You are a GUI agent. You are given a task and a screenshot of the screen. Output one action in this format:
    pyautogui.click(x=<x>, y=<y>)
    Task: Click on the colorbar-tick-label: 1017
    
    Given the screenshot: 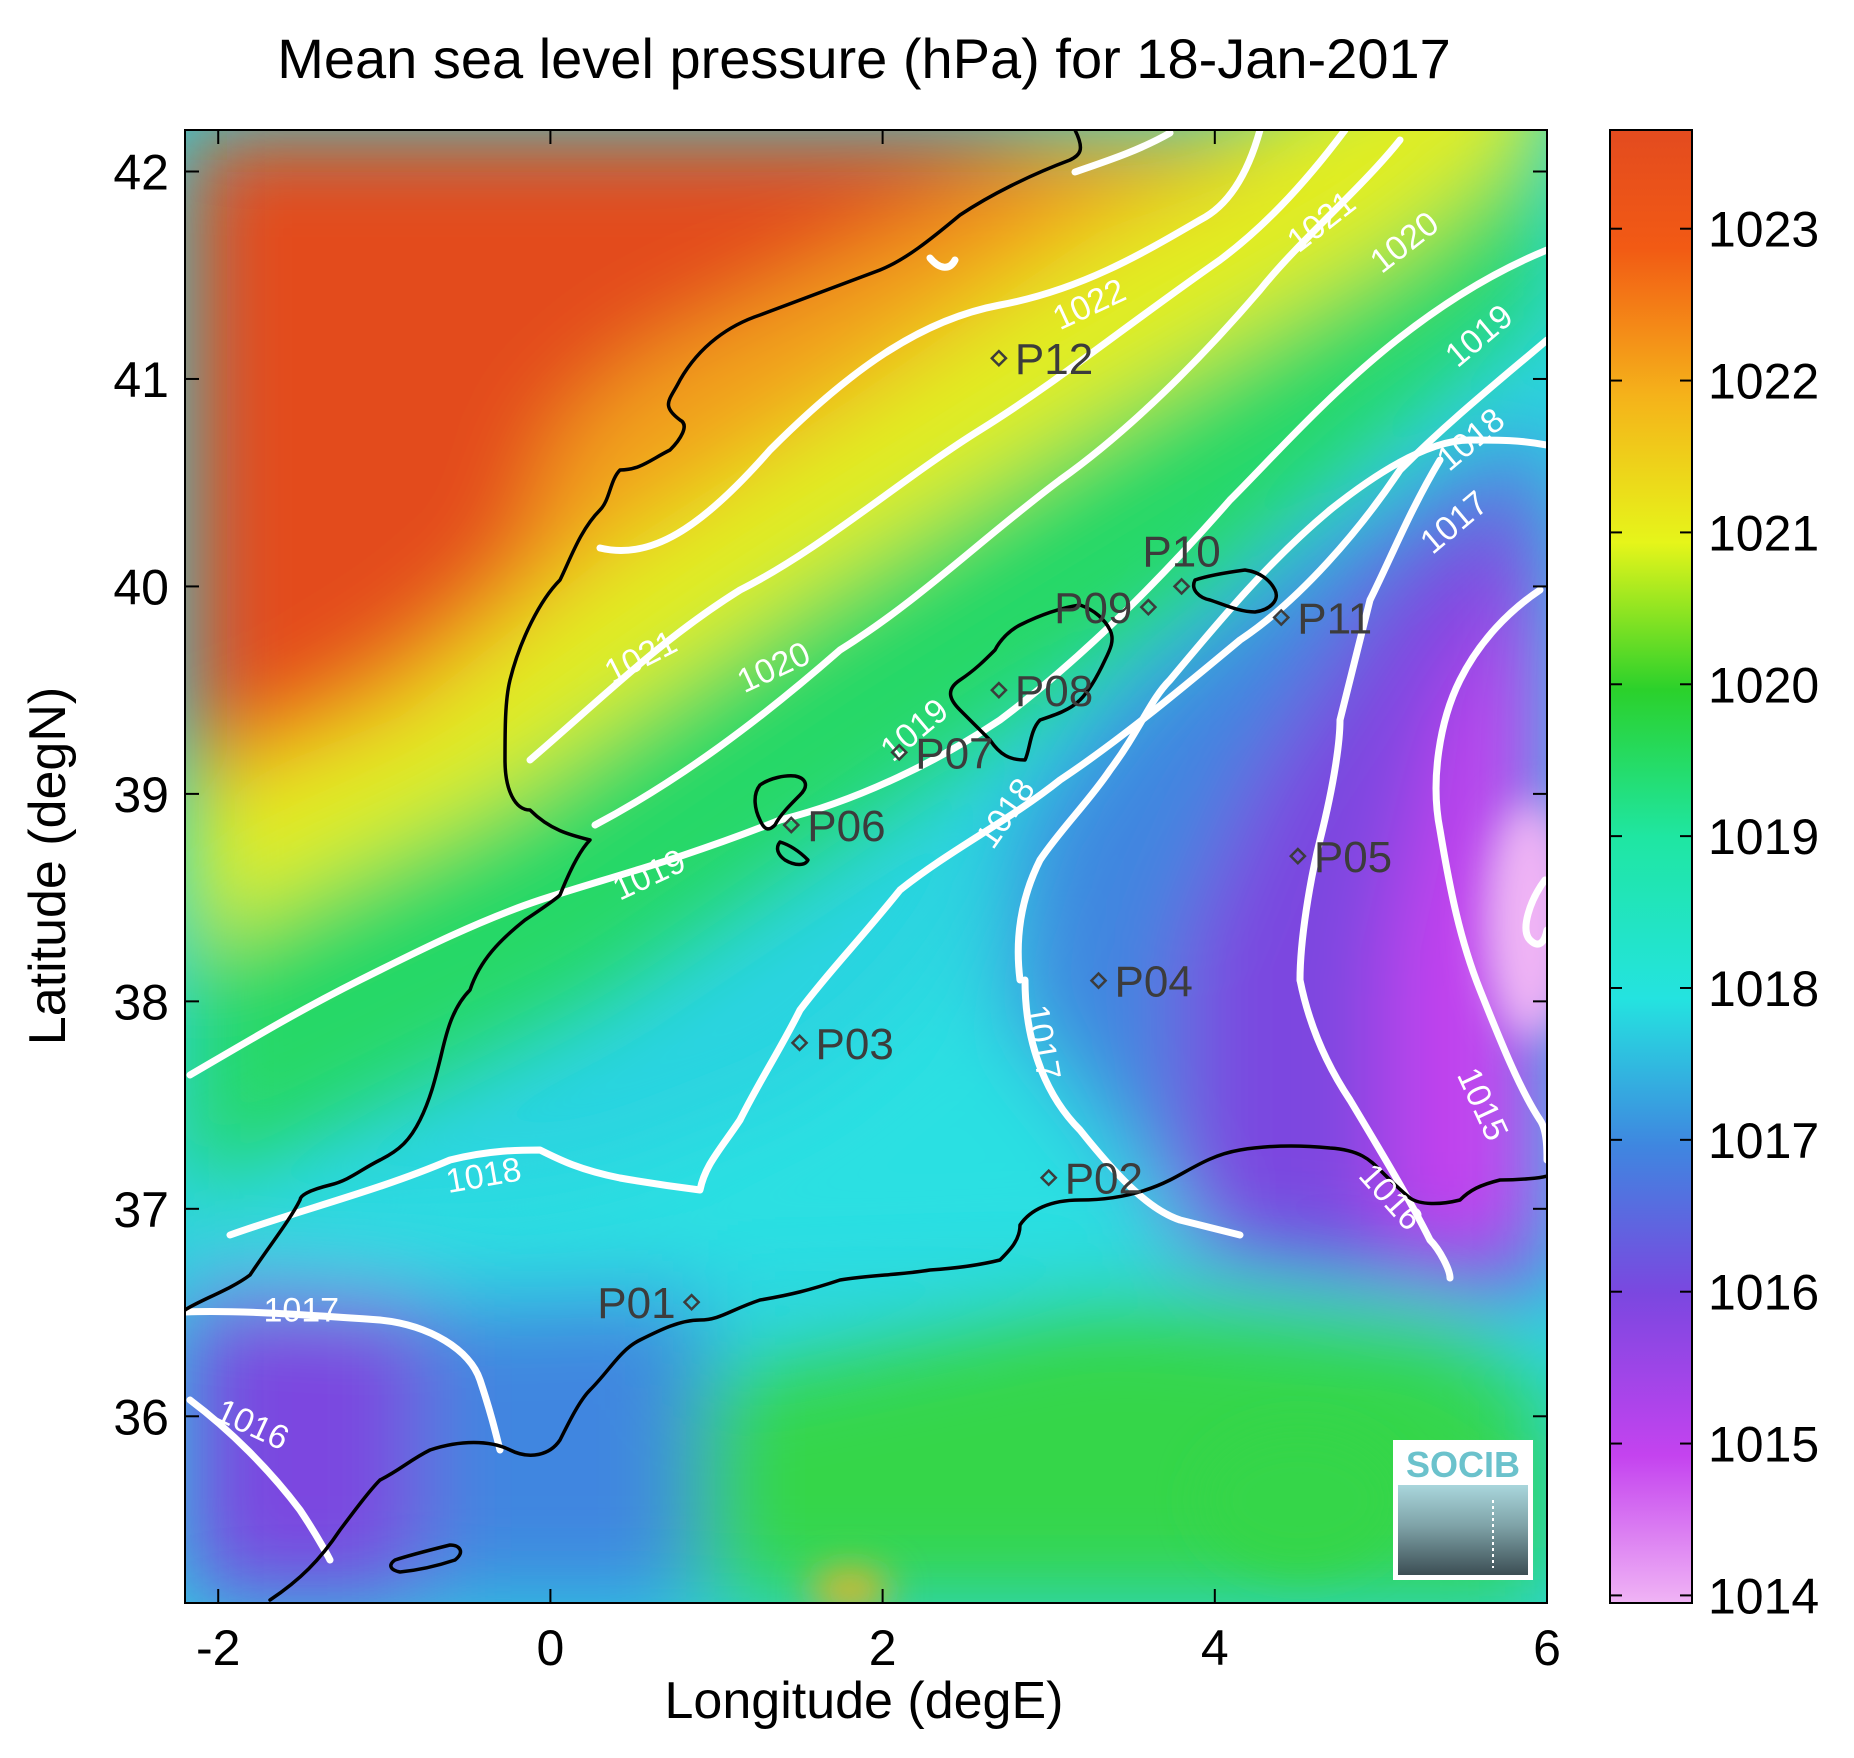 What is the action you would take?
    pyautogui.click(x=1763, y=1141)
    